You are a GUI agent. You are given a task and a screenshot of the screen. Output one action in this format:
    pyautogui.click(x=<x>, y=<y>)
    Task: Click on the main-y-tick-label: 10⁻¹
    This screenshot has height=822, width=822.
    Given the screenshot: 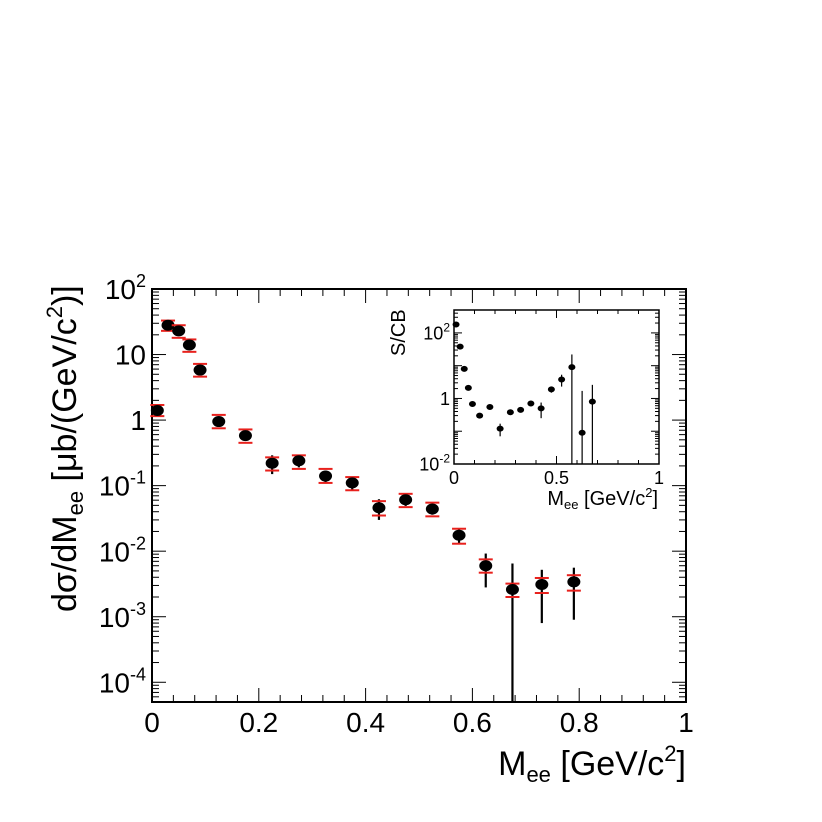 What is the action you would take?
    pyautogui.click(x=122, y=485)
    